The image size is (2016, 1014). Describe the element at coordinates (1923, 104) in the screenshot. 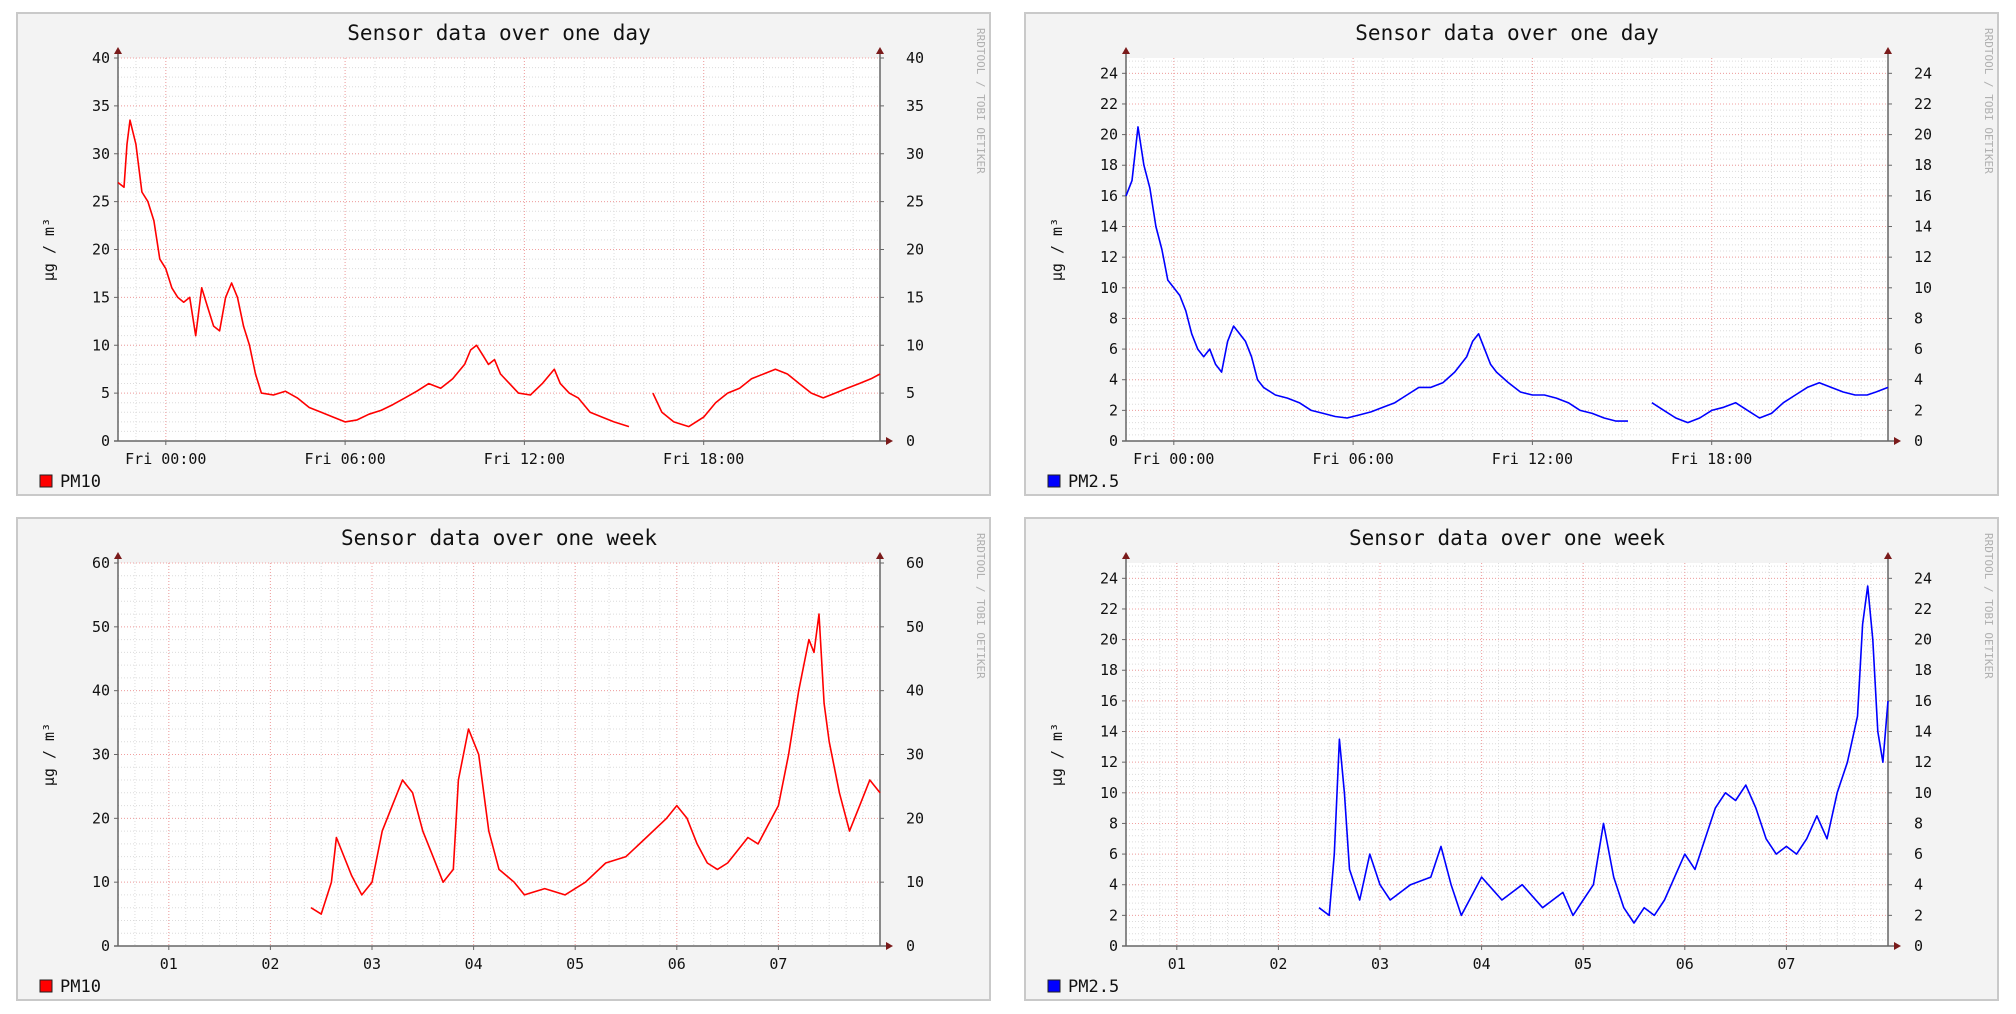

I see `y-tick-label-right: 22` at that location.